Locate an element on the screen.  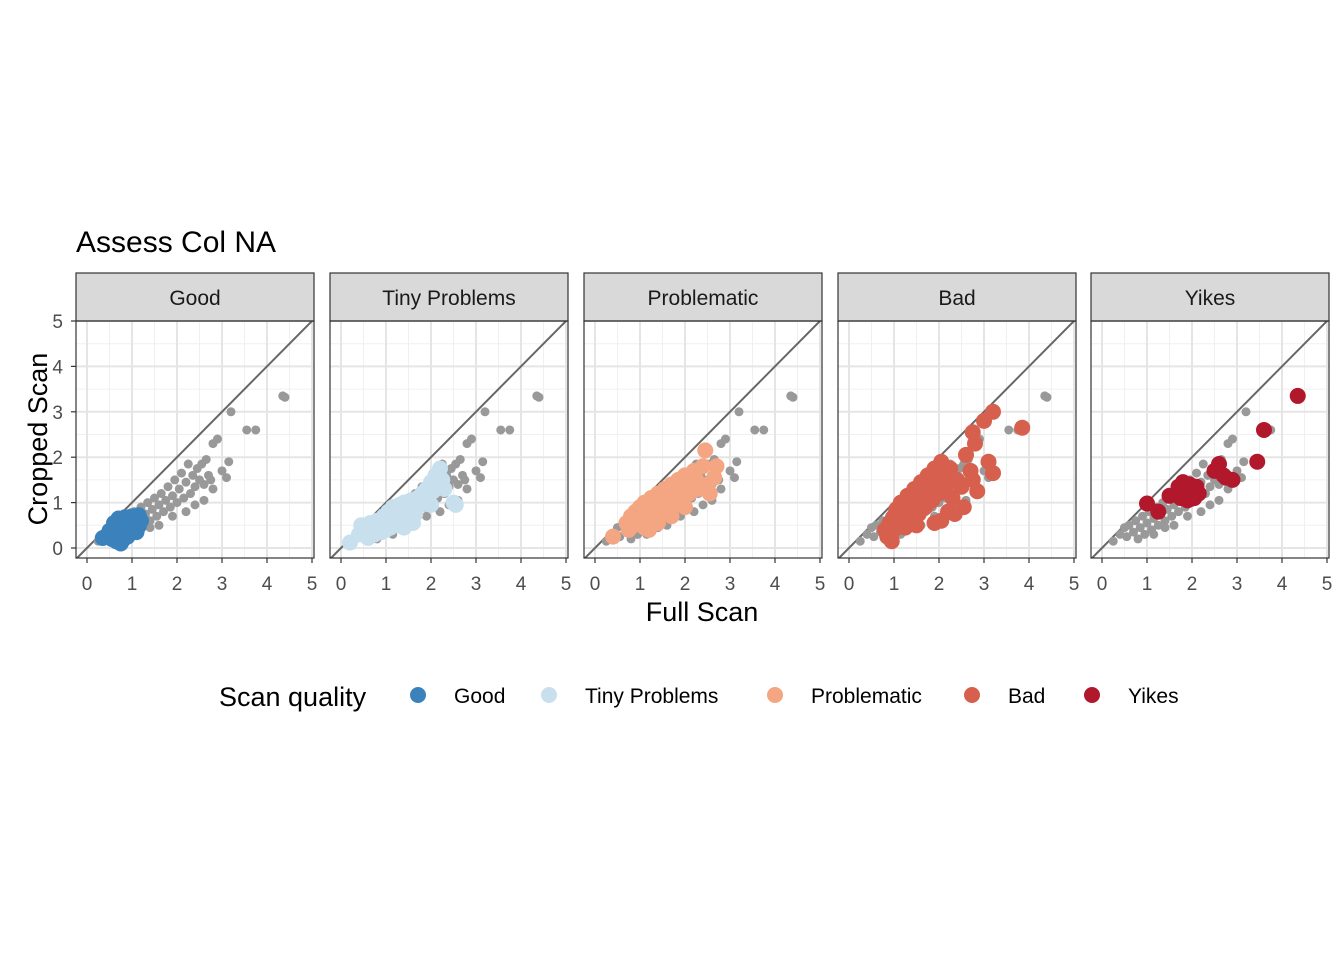
facet-strip-label: Bad is located at coordinates (956, 298).